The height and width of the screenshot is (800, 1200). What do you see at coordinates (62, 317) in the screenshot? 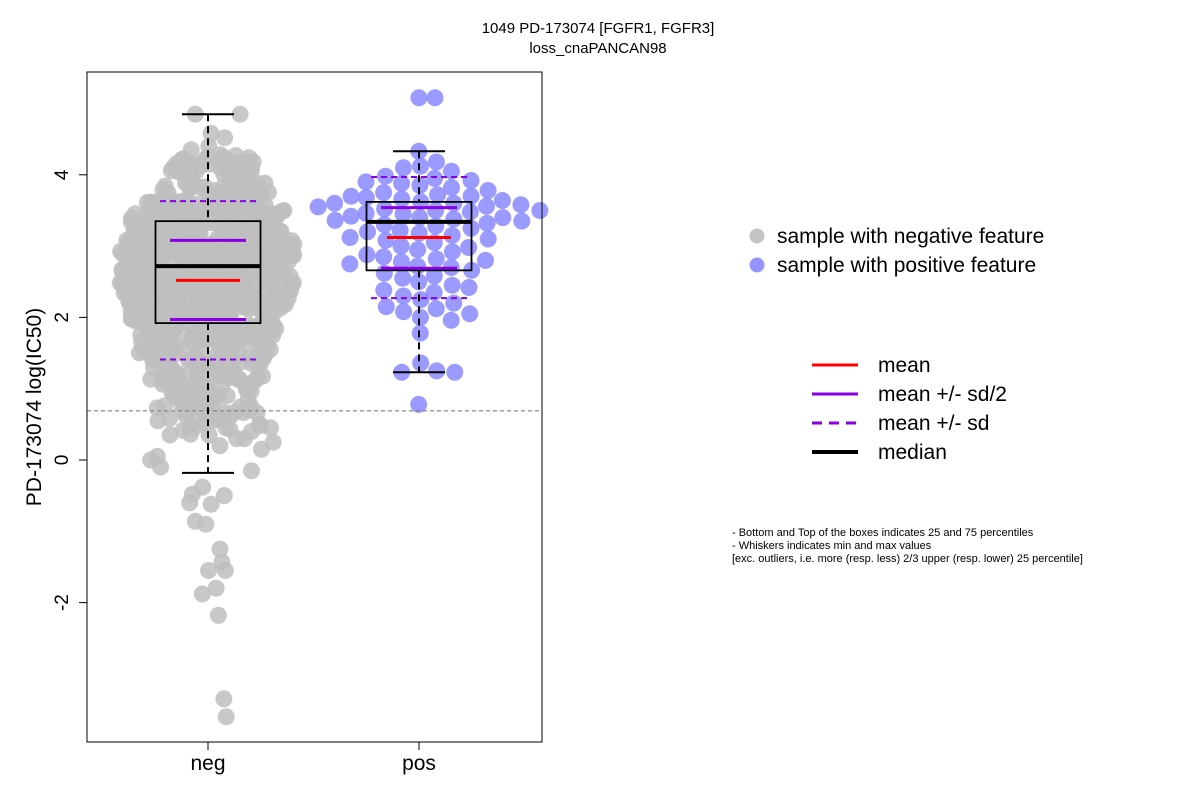
I see `y-tick-label: 2` at bounding box center [62, 317].